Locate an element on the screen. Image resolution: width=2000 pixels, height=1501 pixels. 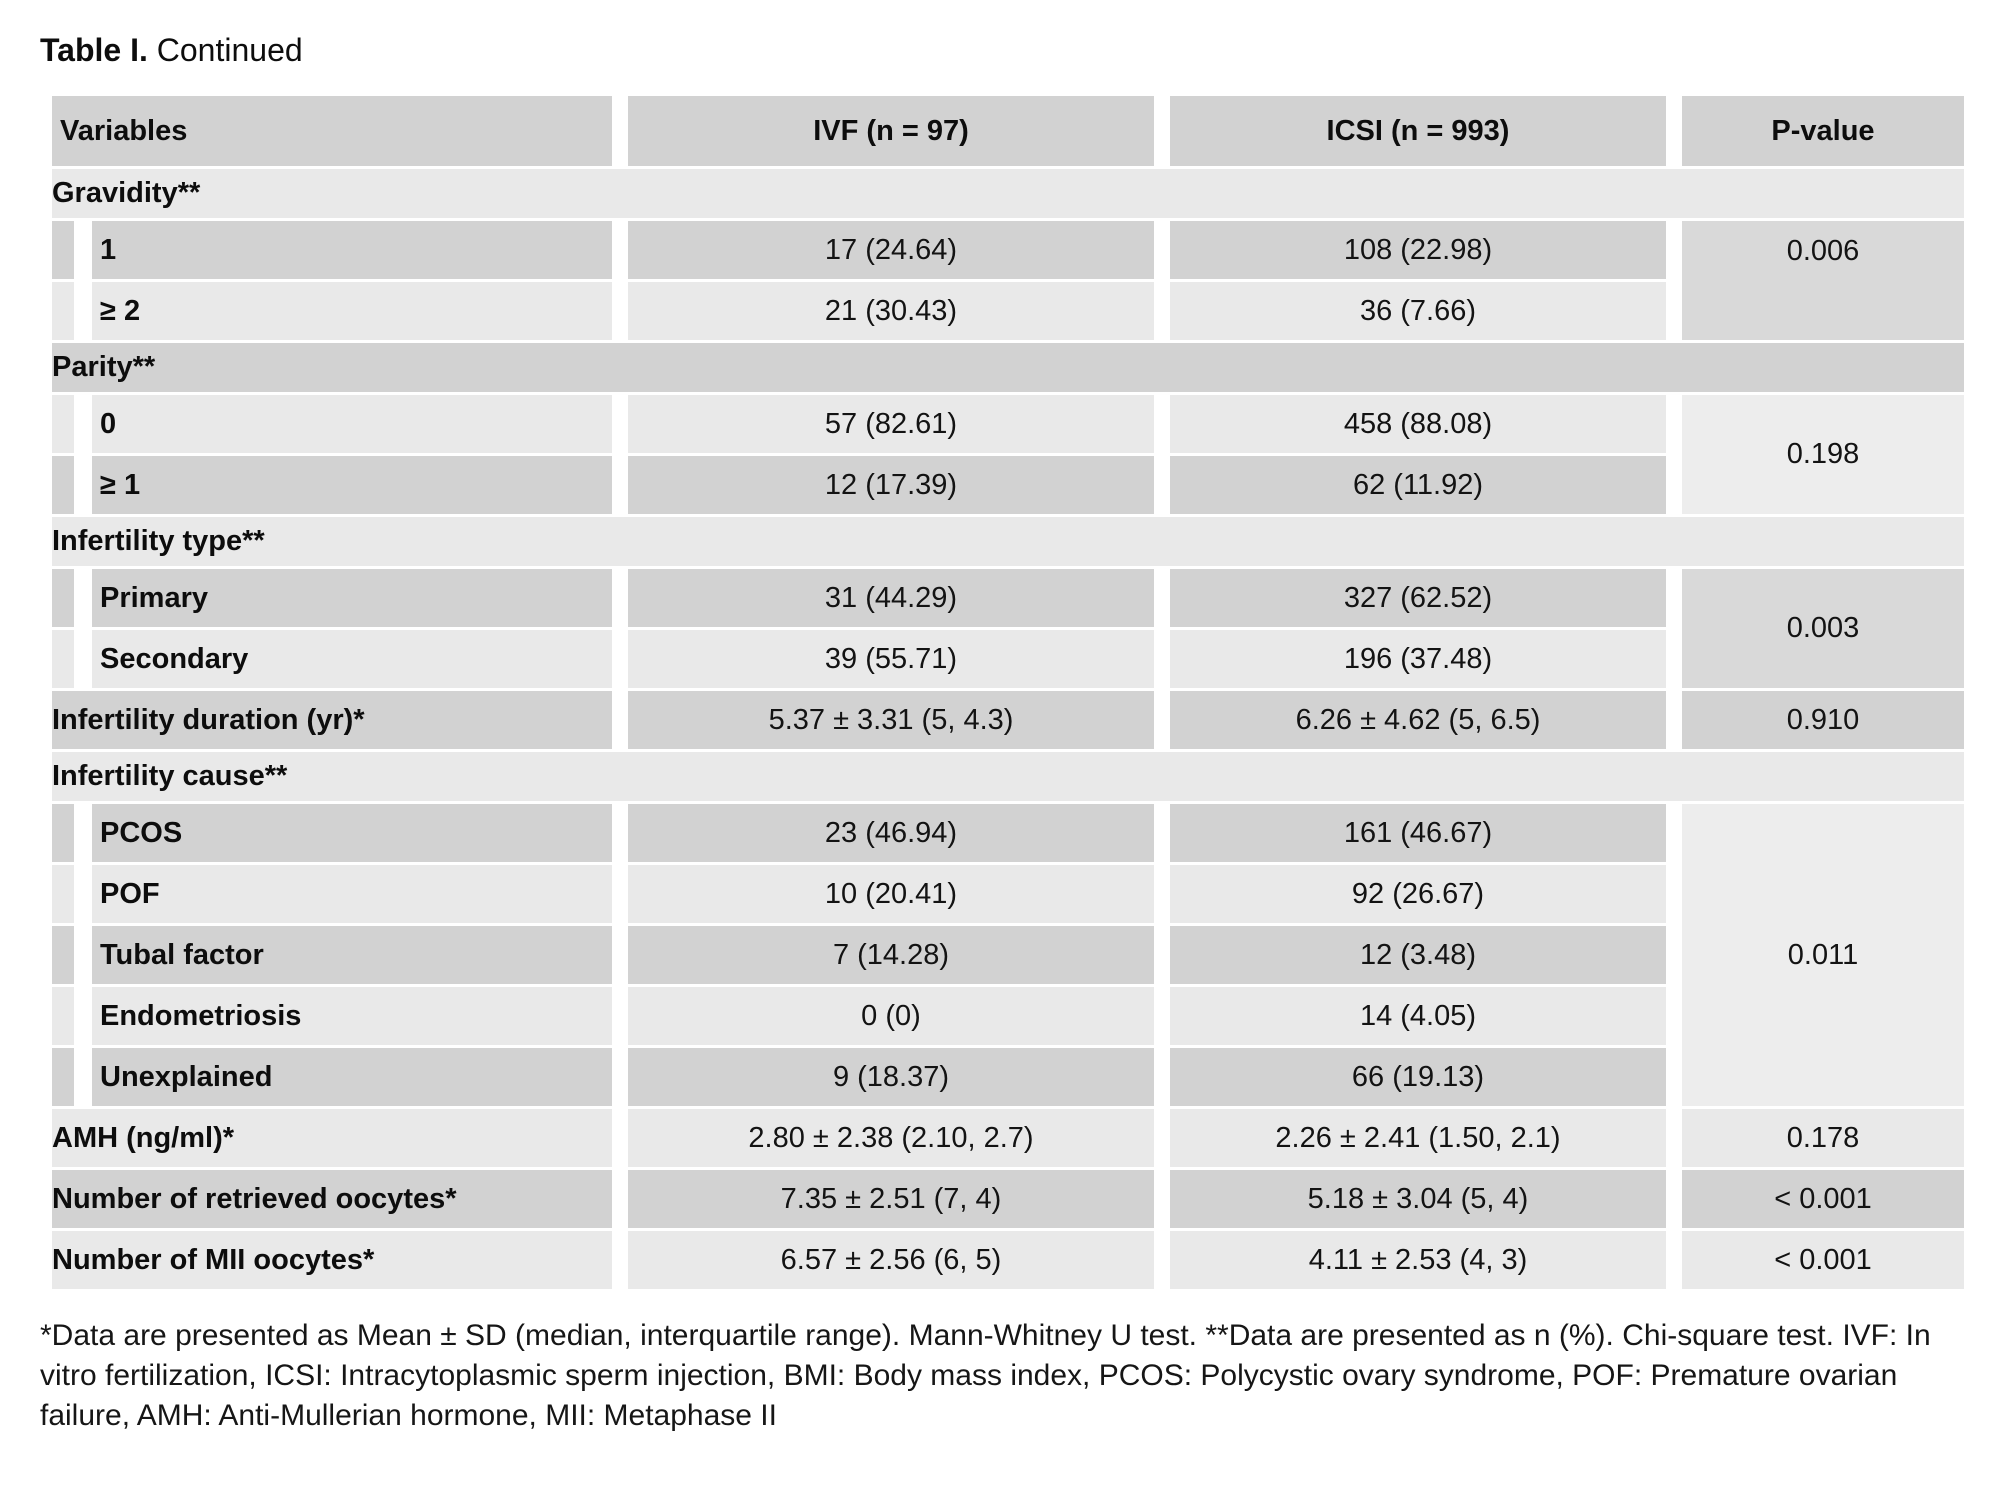
p-value-cell: 0.003 is located at coordinates (1815, 630).